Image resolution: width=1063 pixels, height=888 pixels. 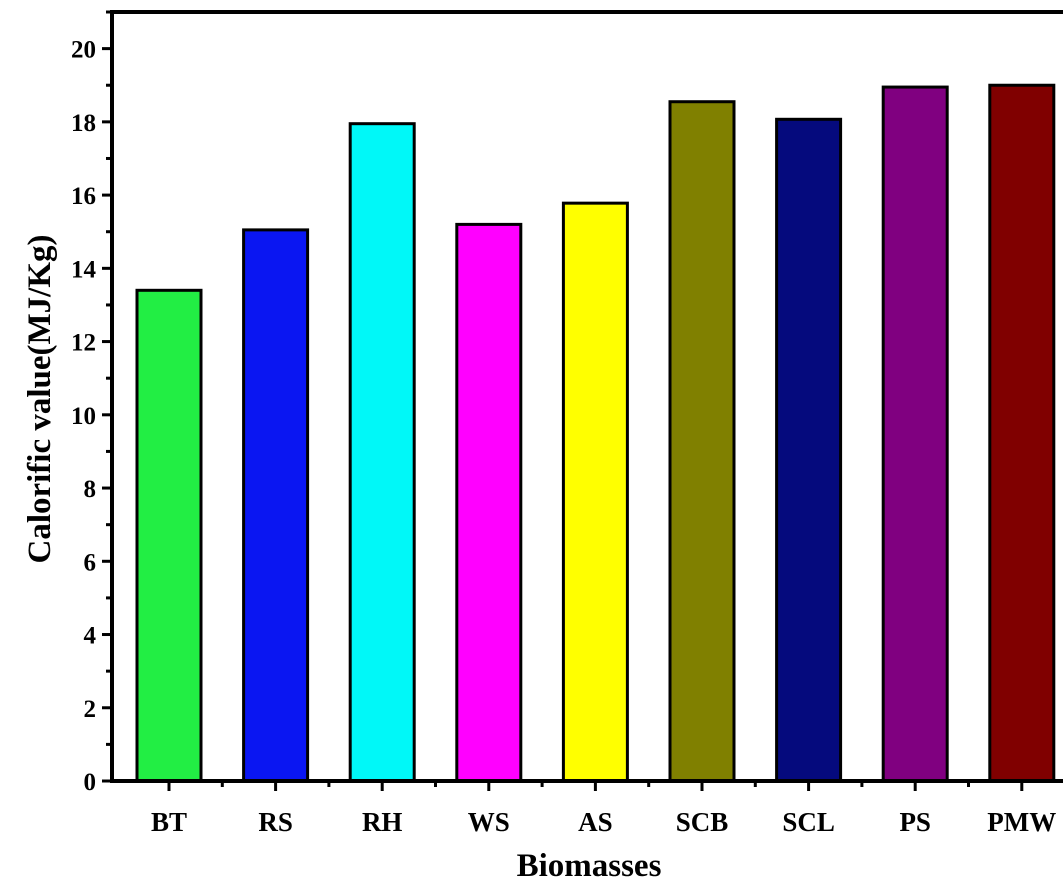 I want to click on bar-ps, so click(x=915, y=434).